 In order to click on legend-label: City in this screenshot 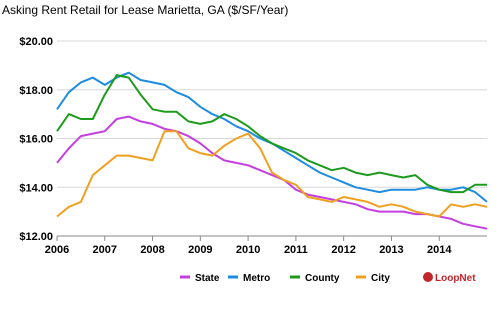, I will do `click(380, 278)`.